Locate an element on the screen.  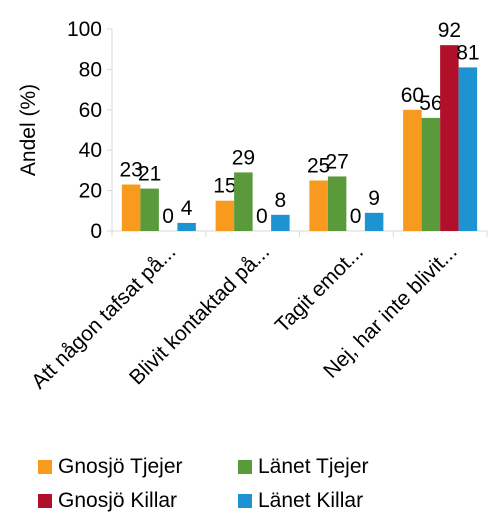
y-axis-title: Andel (%) is located at coordinates (28, 130).